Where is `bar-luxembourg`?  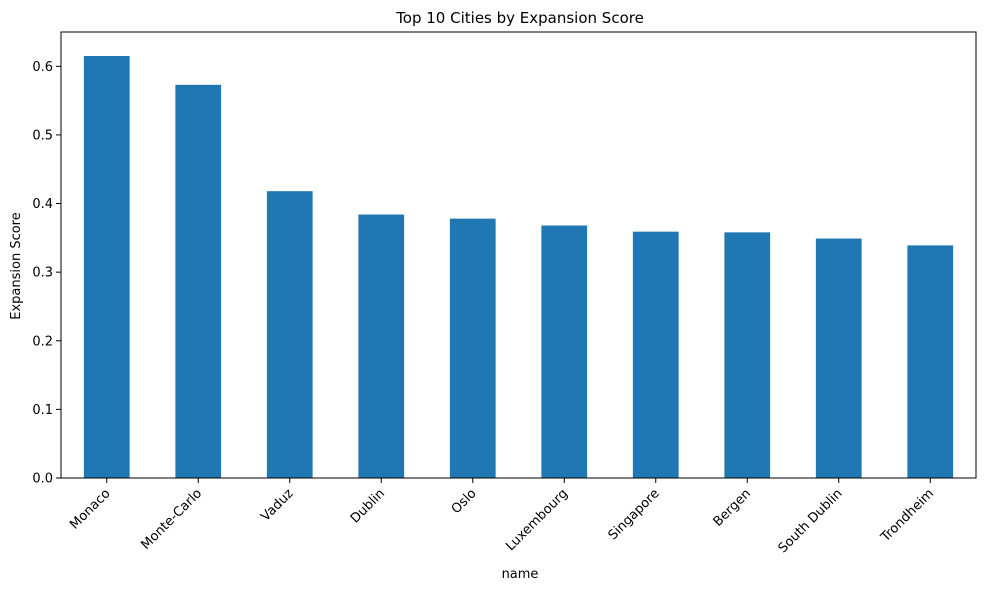 bar-luxembourg is located at coordinates (564, 351).